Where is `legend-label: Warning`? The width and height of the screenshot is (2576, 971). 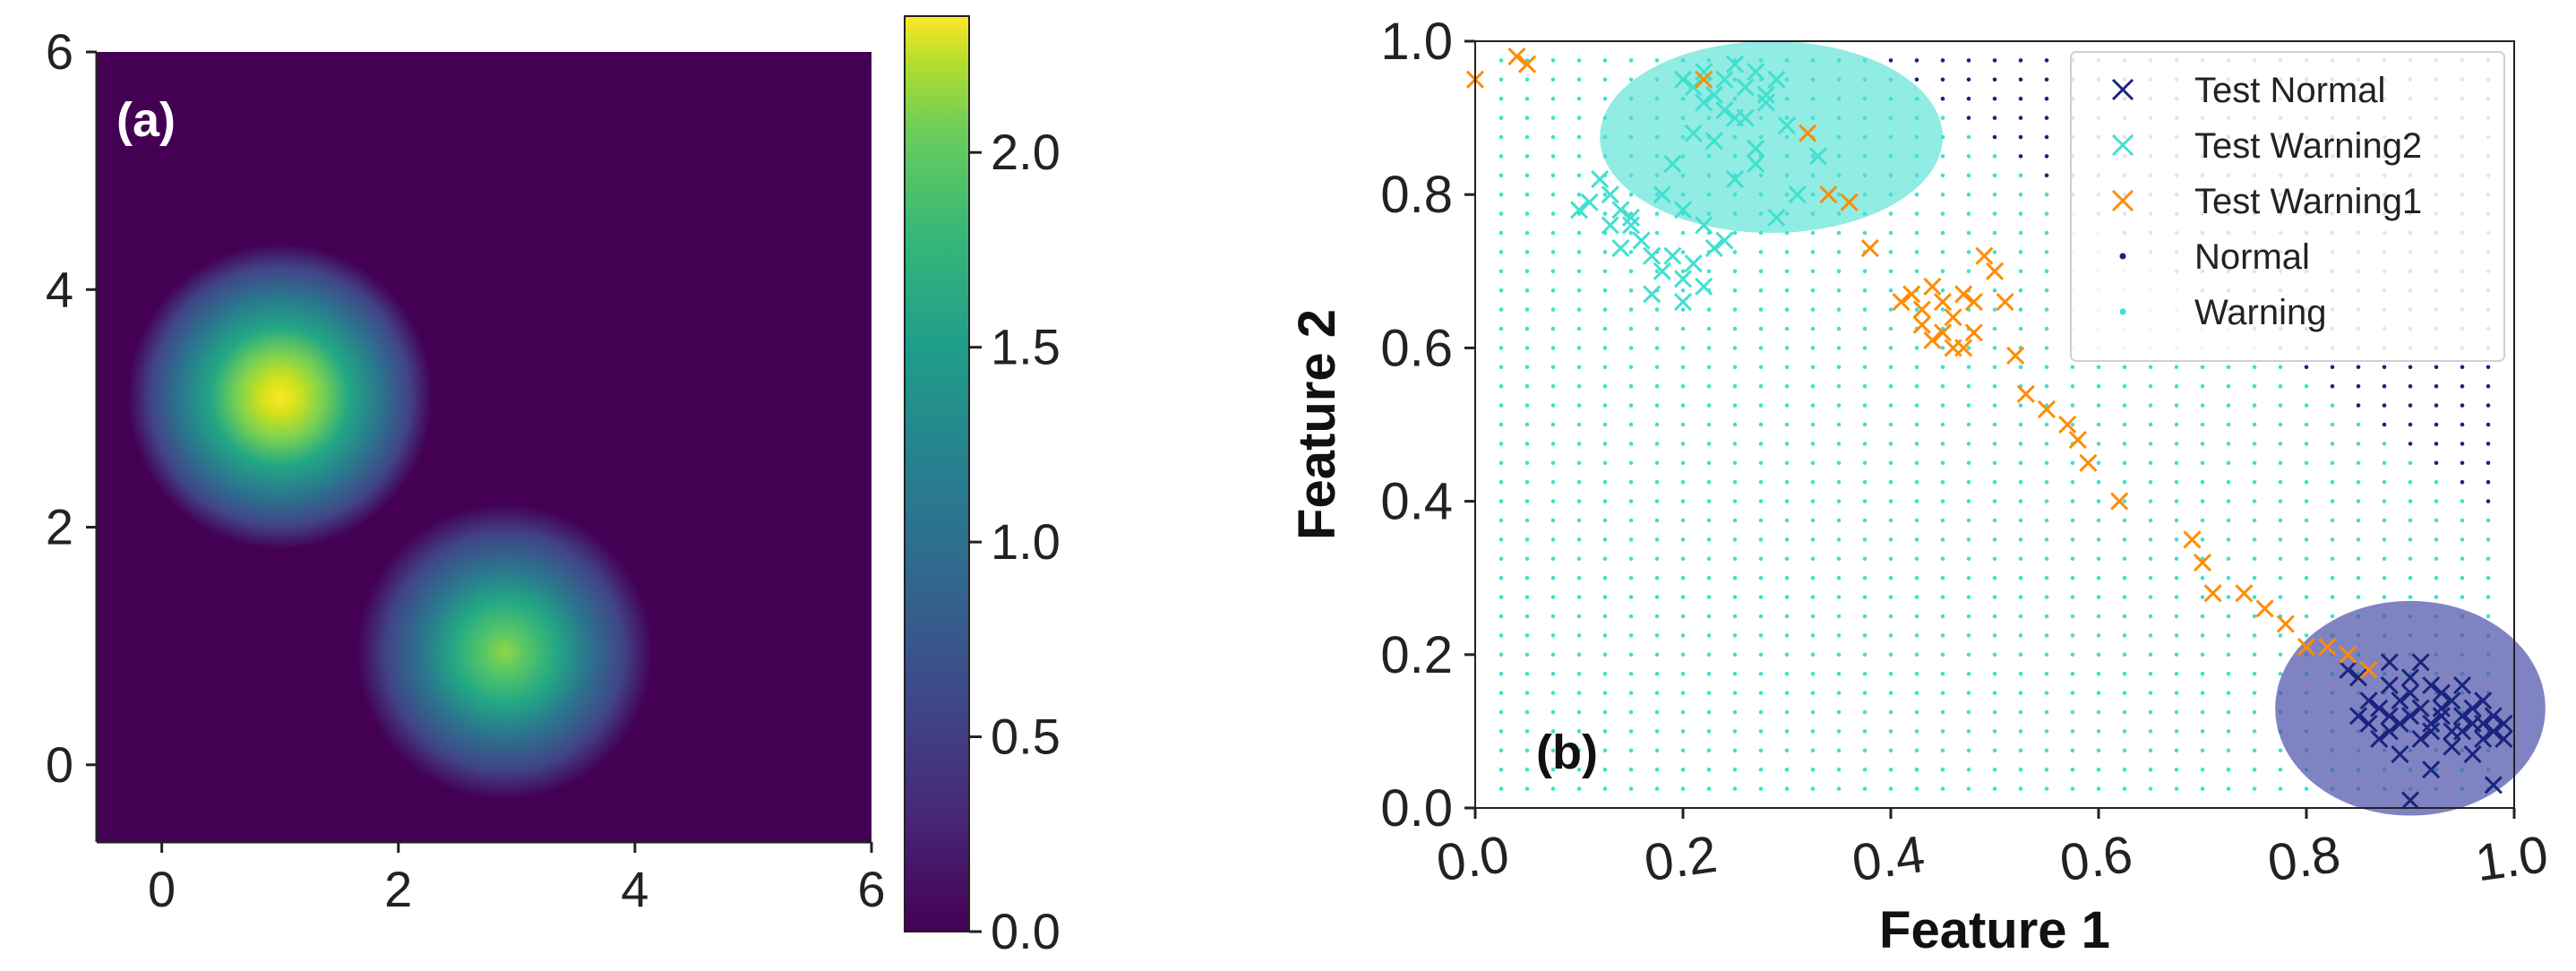
legend-label: Warning is located at coordinates (2260, 312).